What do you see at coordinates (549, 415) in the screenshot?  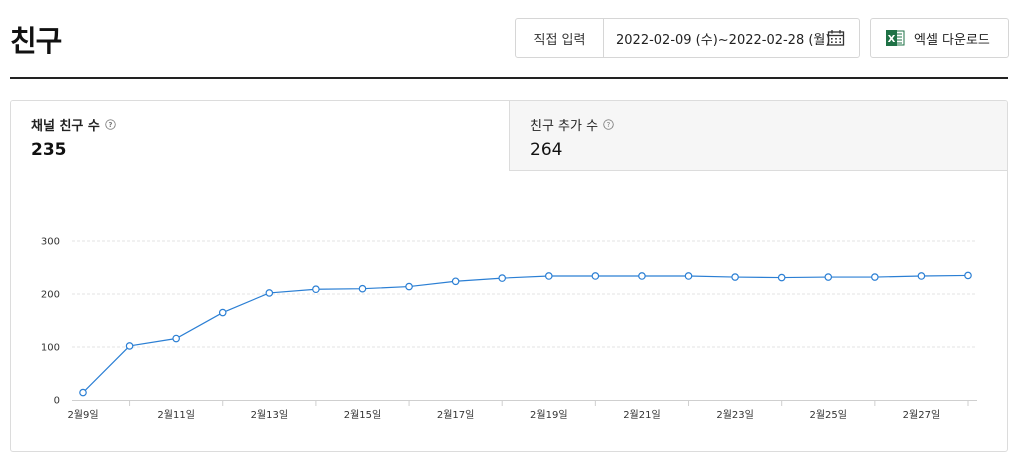 I see `x-tick-label: 2월19일` at bounding box center [549, 415].